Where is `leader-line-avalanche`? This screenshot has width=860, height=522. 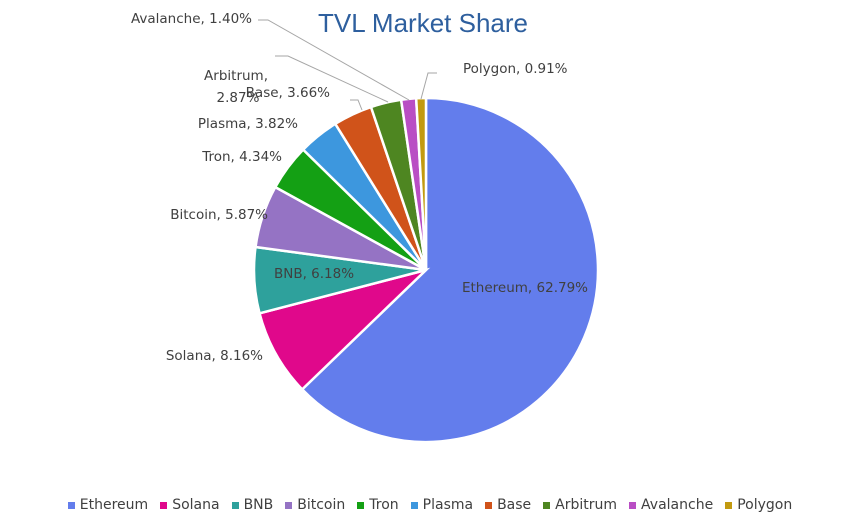
leader-line-avalanche is located at coordinates (334, 60).